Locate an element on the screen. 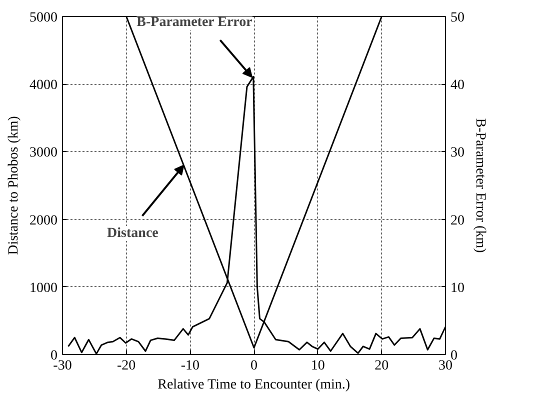 This screenshot has height=416, width=533. y-tick-label: 1000 is located at coordinates (44, 288).